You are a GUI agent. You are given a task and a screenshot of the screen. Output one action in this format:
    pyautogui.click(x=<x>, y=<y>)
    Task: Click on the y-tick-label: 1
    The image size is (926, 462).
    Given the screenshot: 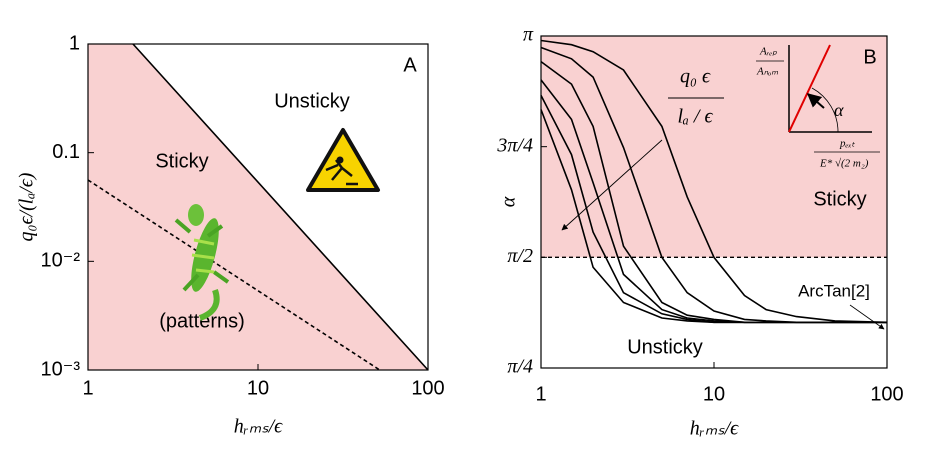 What is the action you would take?
    pyautogui.click(x=74, y=43)
    